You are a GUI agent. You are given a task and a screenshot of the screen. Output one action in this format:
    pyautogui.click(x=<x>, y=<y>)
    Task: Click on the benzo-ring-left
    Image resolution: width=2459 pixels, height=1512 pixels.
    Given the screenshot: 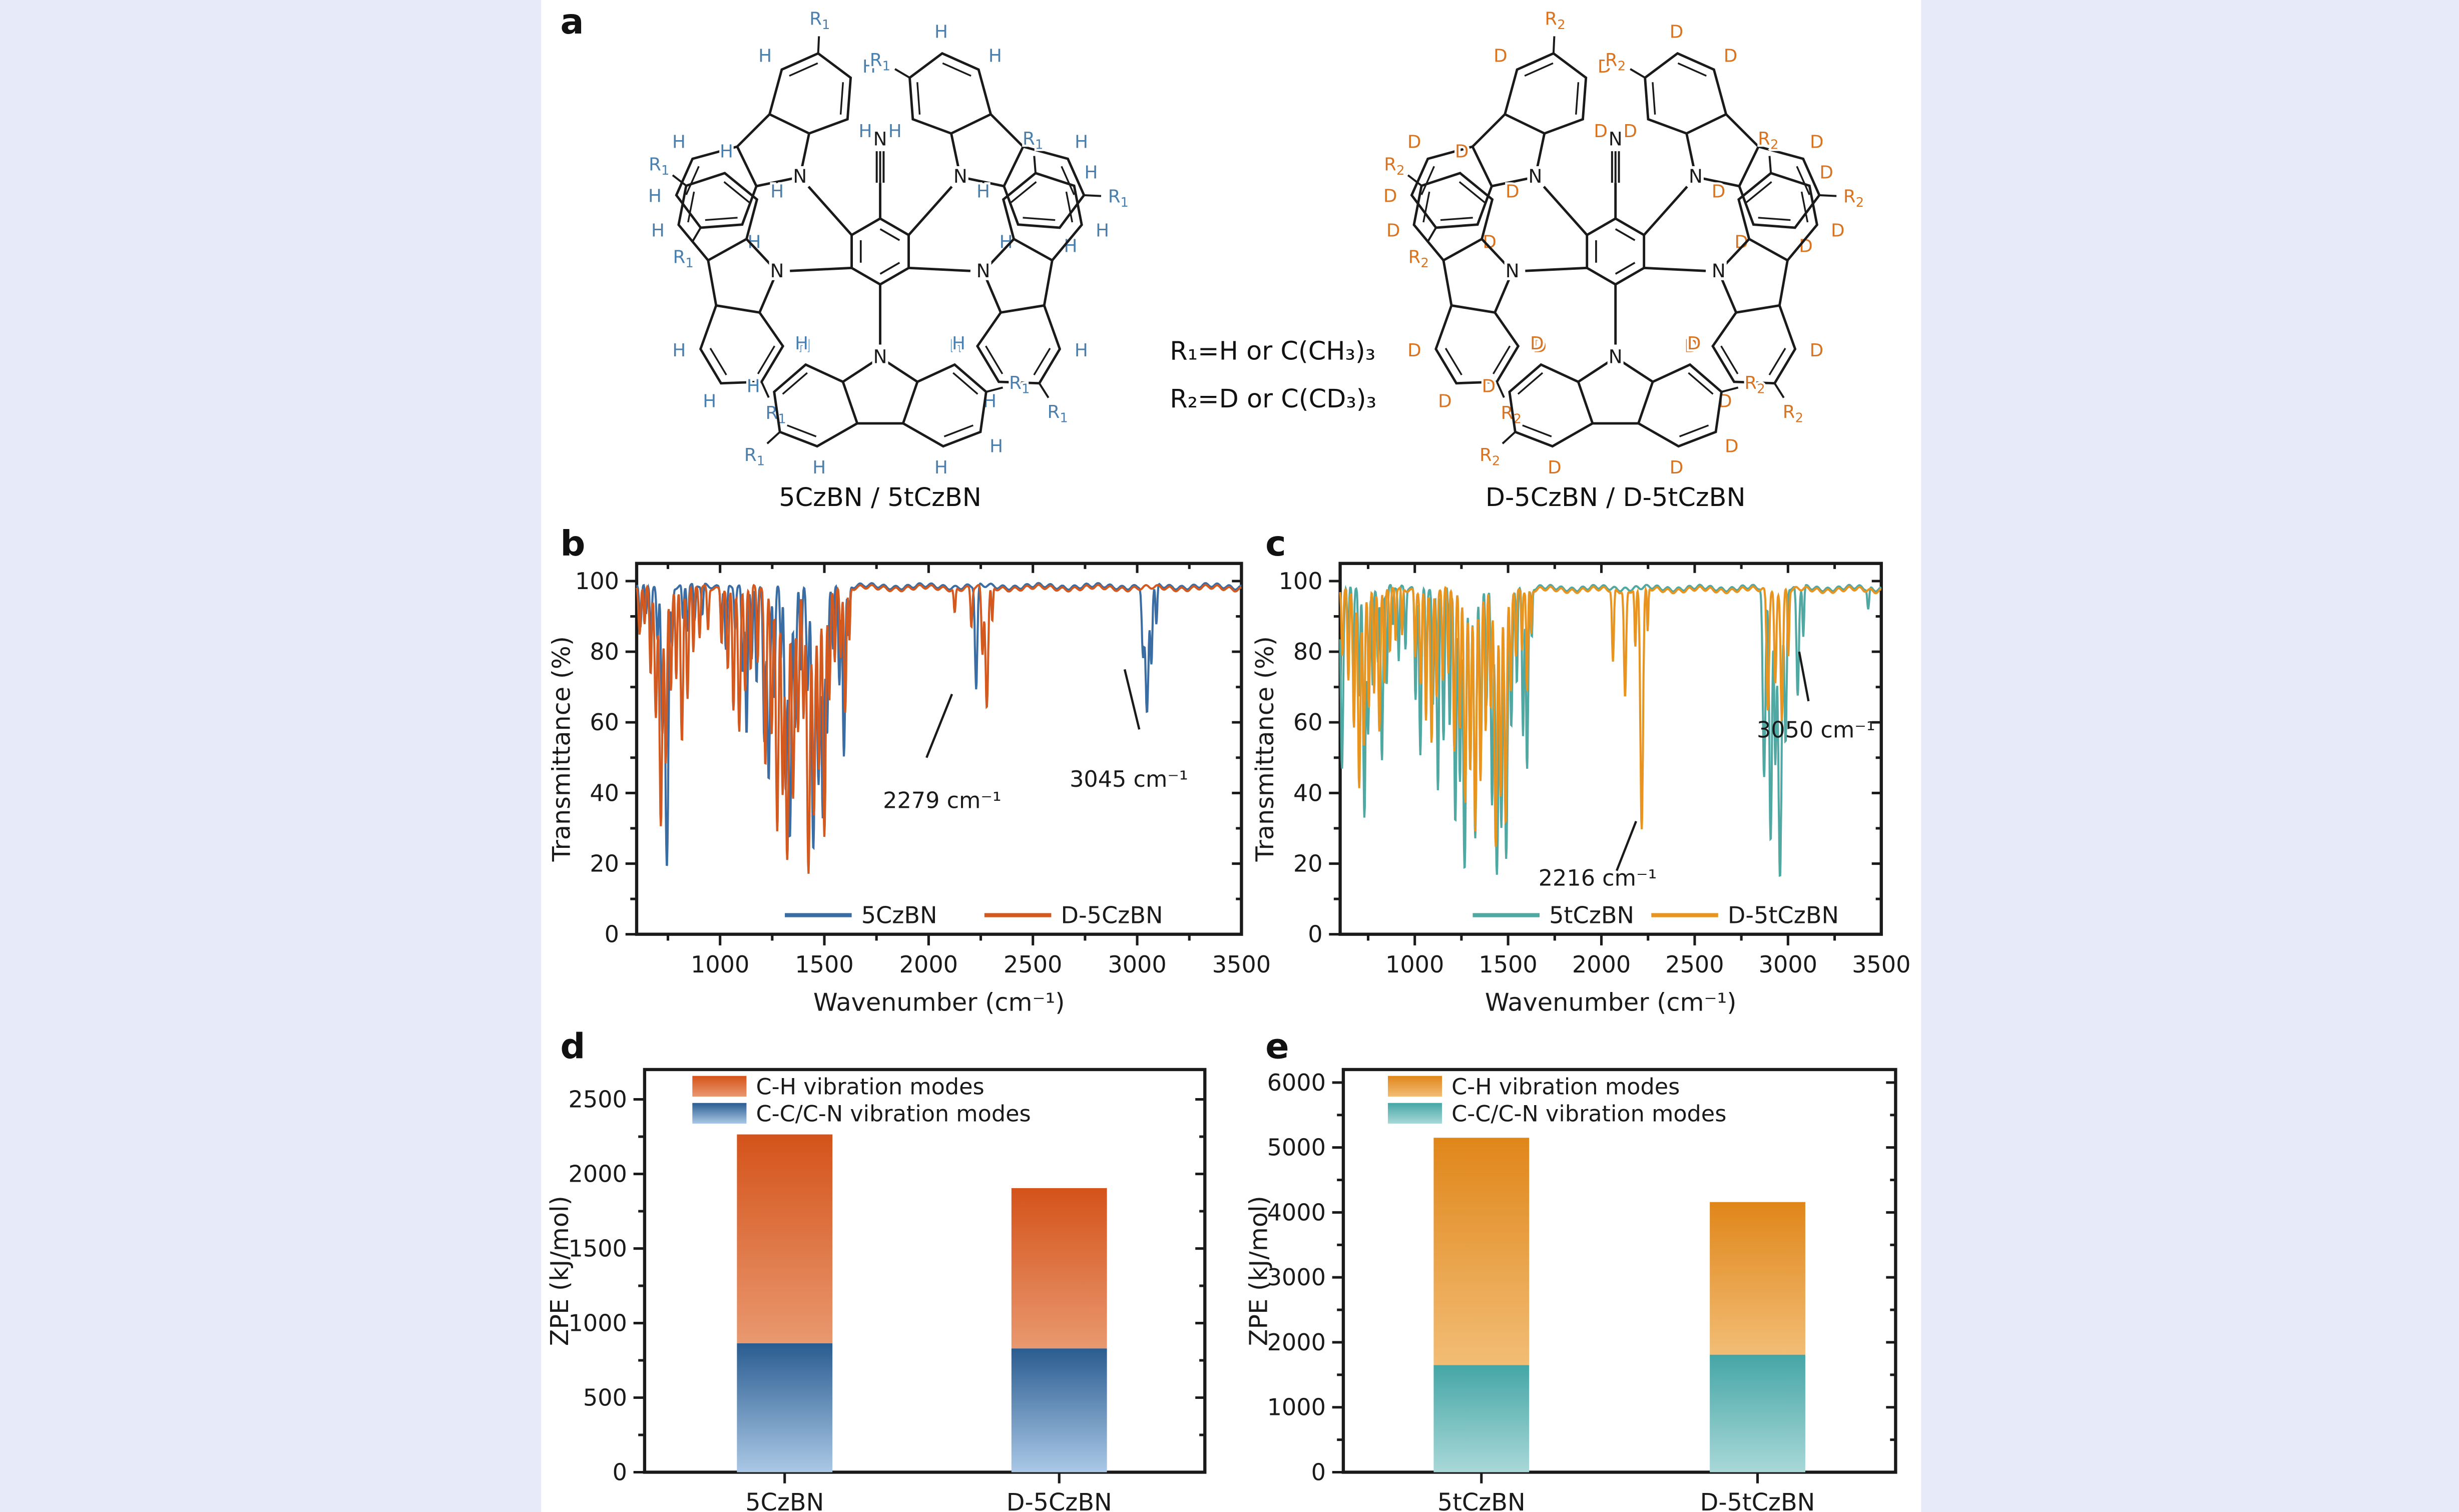 What is the action you would take?
    pyautogui.click(x=716, y=187)
    